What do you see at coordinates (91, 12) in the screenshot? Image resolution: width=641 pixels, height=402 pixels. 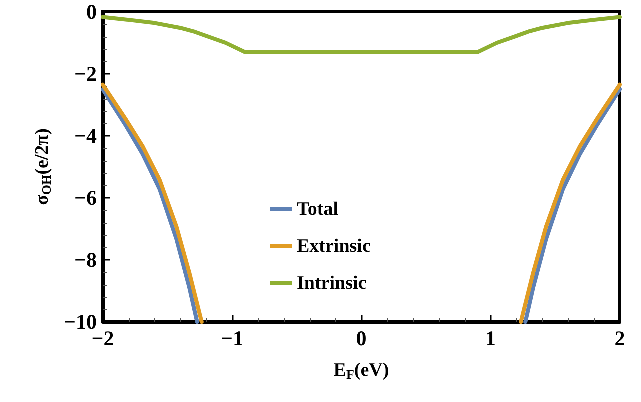 I see `y-tick-label: 0` at bounding box center [91, 12].